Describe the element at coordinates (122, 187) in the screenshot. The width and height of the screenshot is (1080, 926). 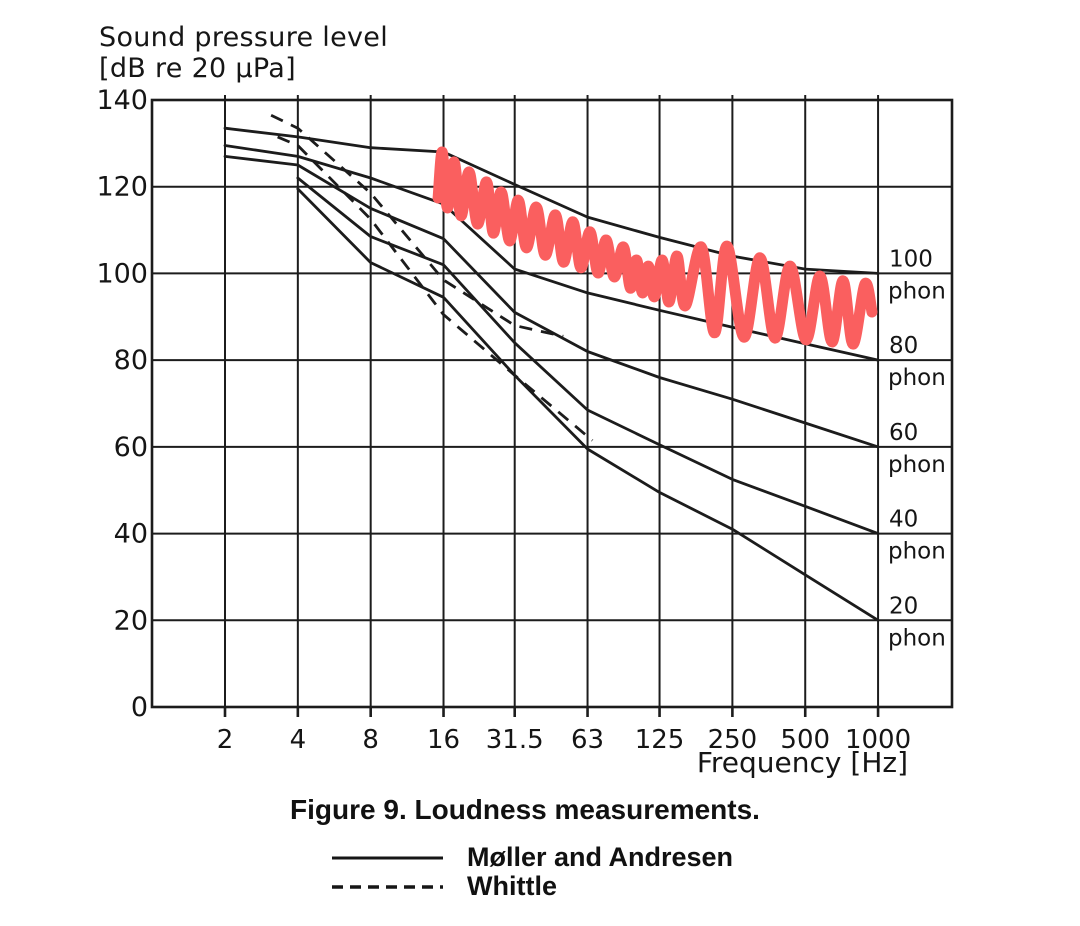
I see `y-tick-label: 120` at that location.